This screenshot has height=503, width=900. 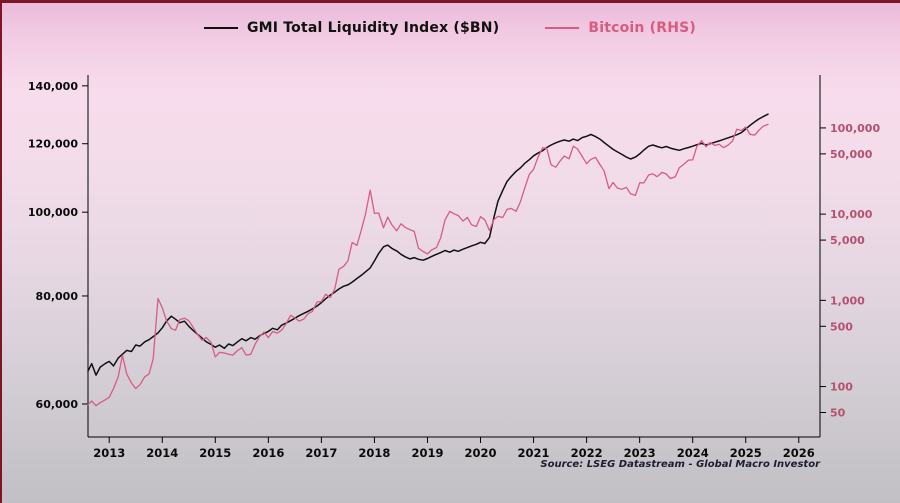 I want to click on x-axis-tick-label: 2017, so click(x=321, y=453).